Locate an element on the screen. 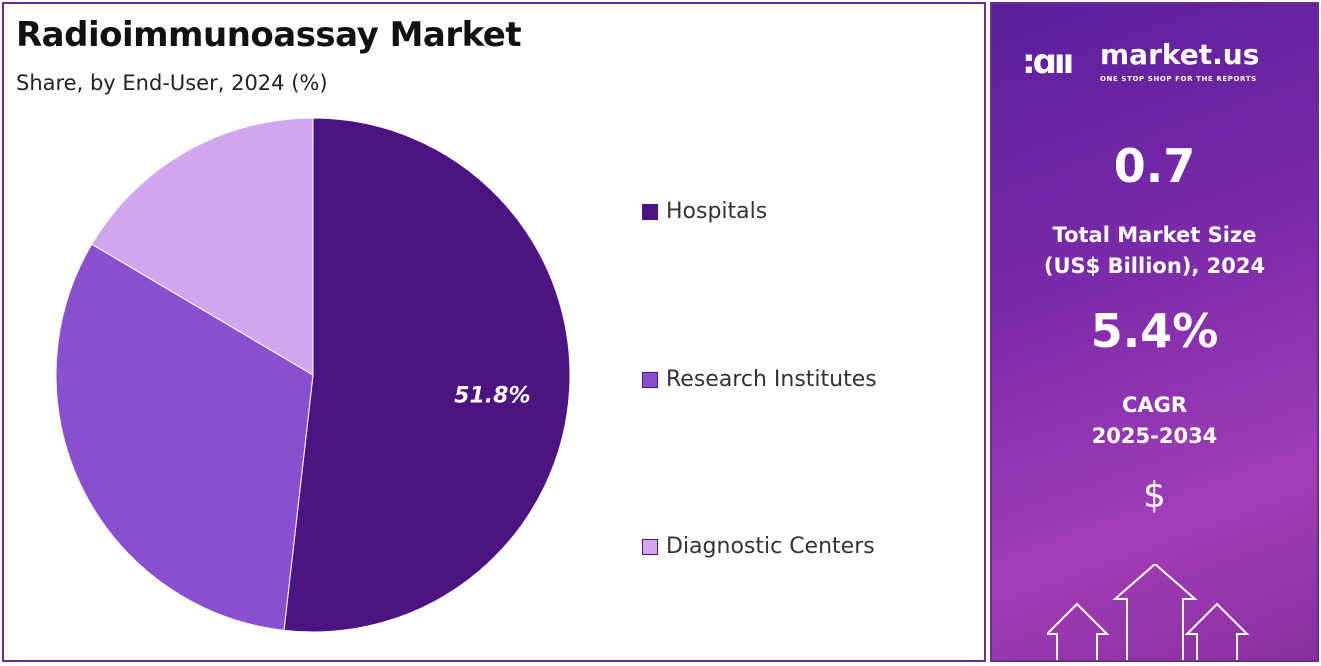 This screenshot has height=666, width=1321. cagr-label-1: CAGR is located at coordinates (1154, 405).